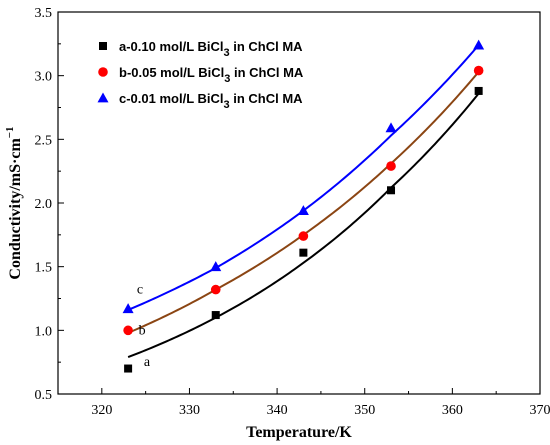  I want to click on y-tick-label: 1.5, so click(44, 268).